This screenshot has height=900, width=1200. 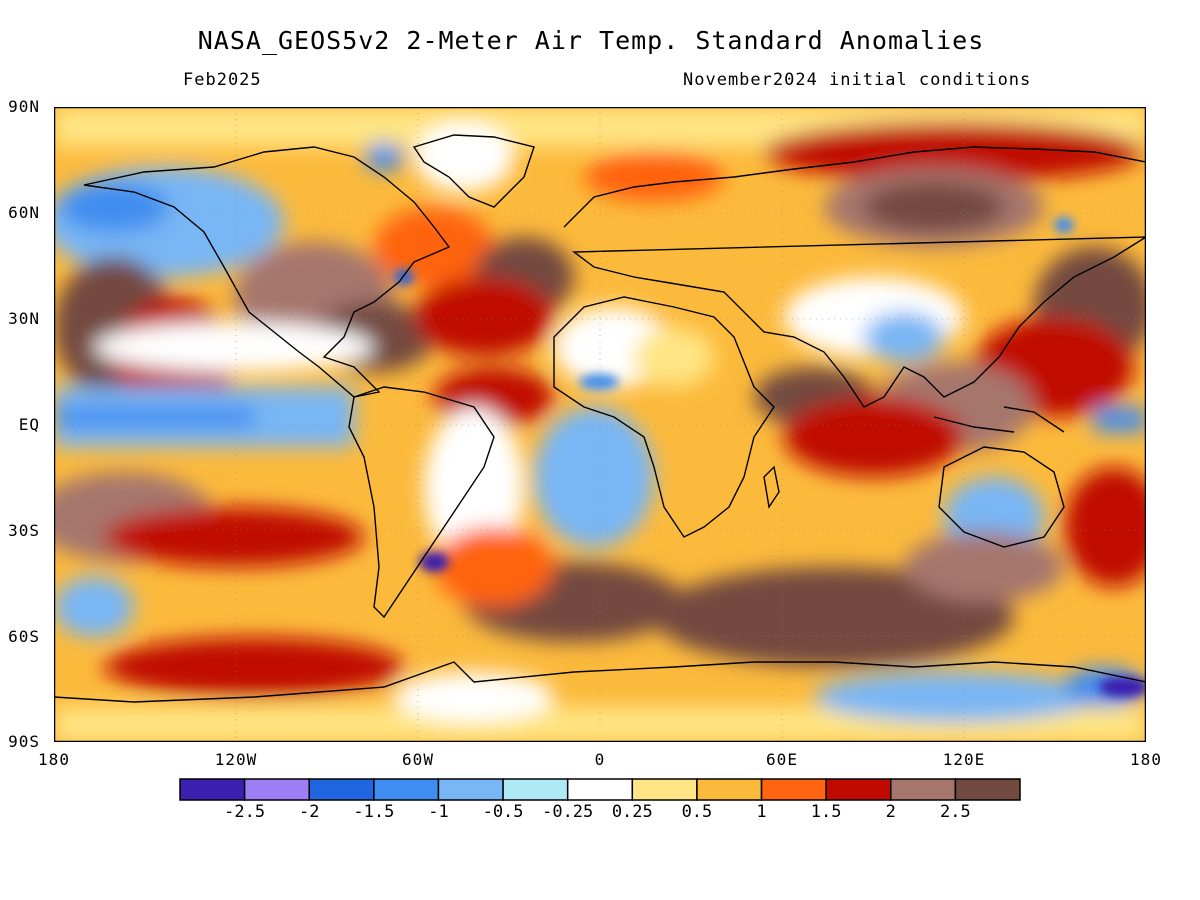 What do you see at coordinates (890, 812) in the screenshot?
I see `colorbar-label: 2` at bounding box center [890, 812].